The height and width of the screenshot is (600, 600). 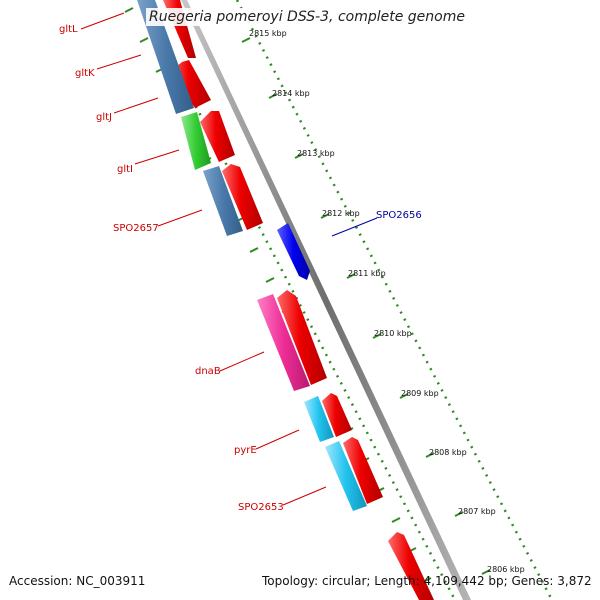 What do you see at coordinates (376, 223) in the screenshot?
I see `forward-gene-labels: SPO2656` at bounding box center [376, 223].